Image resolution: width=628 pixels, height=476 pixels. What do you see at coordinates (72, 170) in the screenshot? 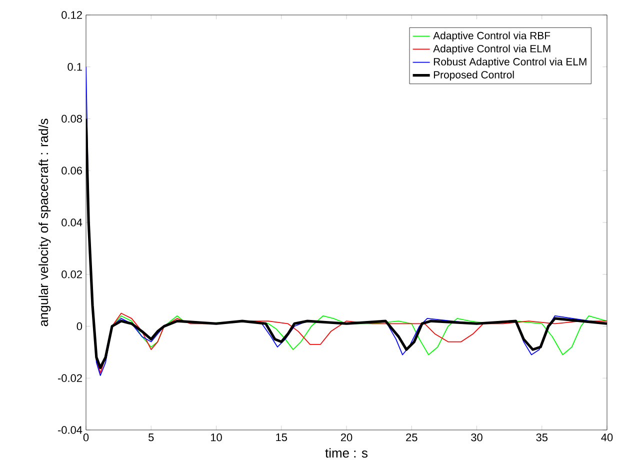
I see `y-tick-label: 0.06` at bounding box center [72, 170].